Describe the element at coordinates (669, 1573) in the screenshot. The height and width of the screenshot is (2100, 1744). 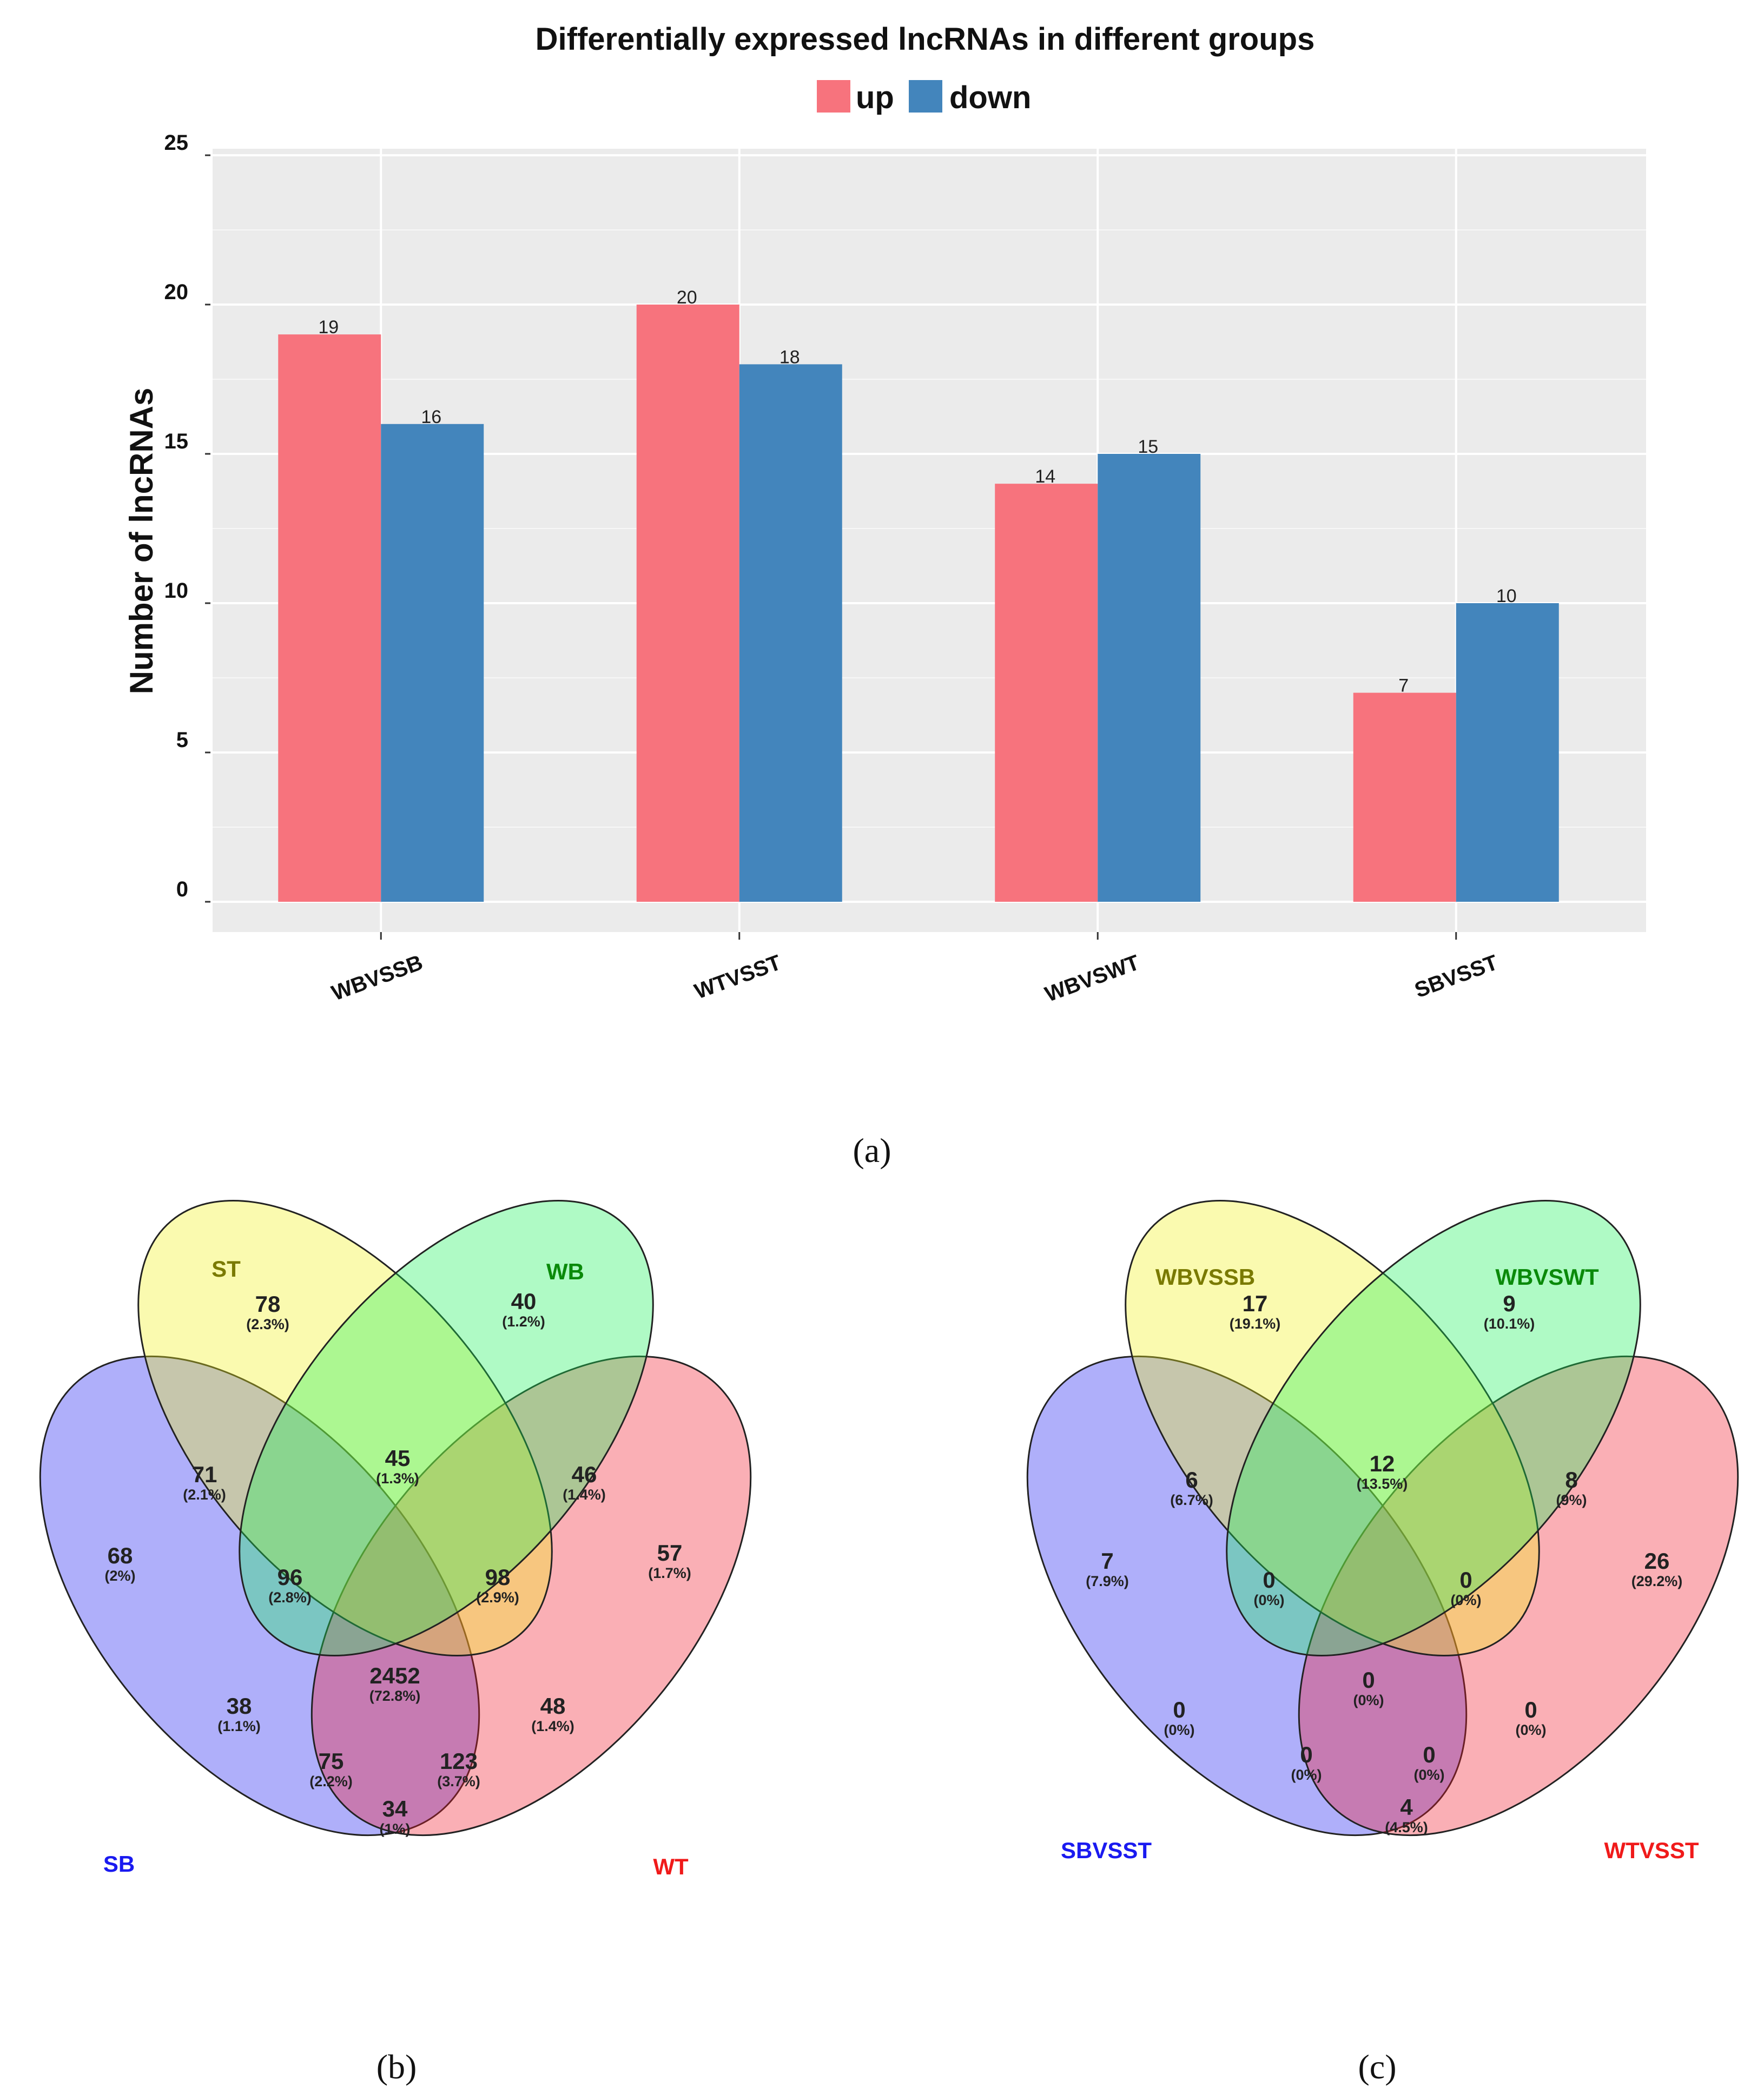
I see `venn-pct-WT_only: (1.7%)` at that location.